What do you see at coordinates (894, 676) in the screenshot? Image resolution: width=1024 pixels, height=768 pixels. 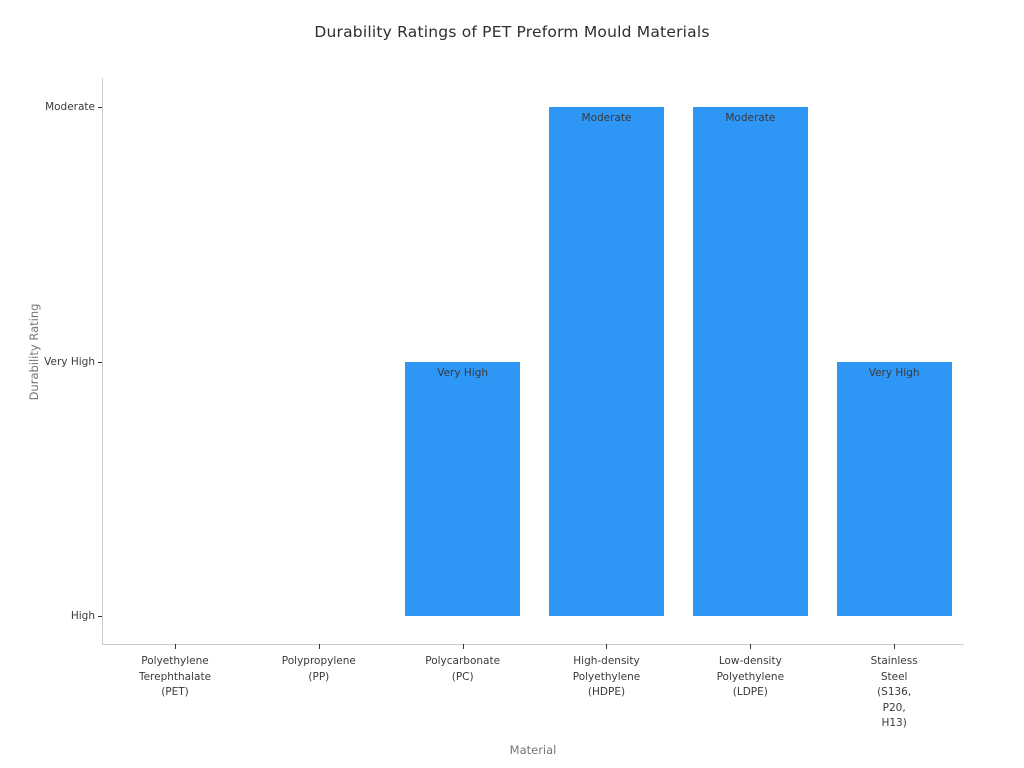 I see `x-tick-label-line: Steel` at bounding box center [894, 676].